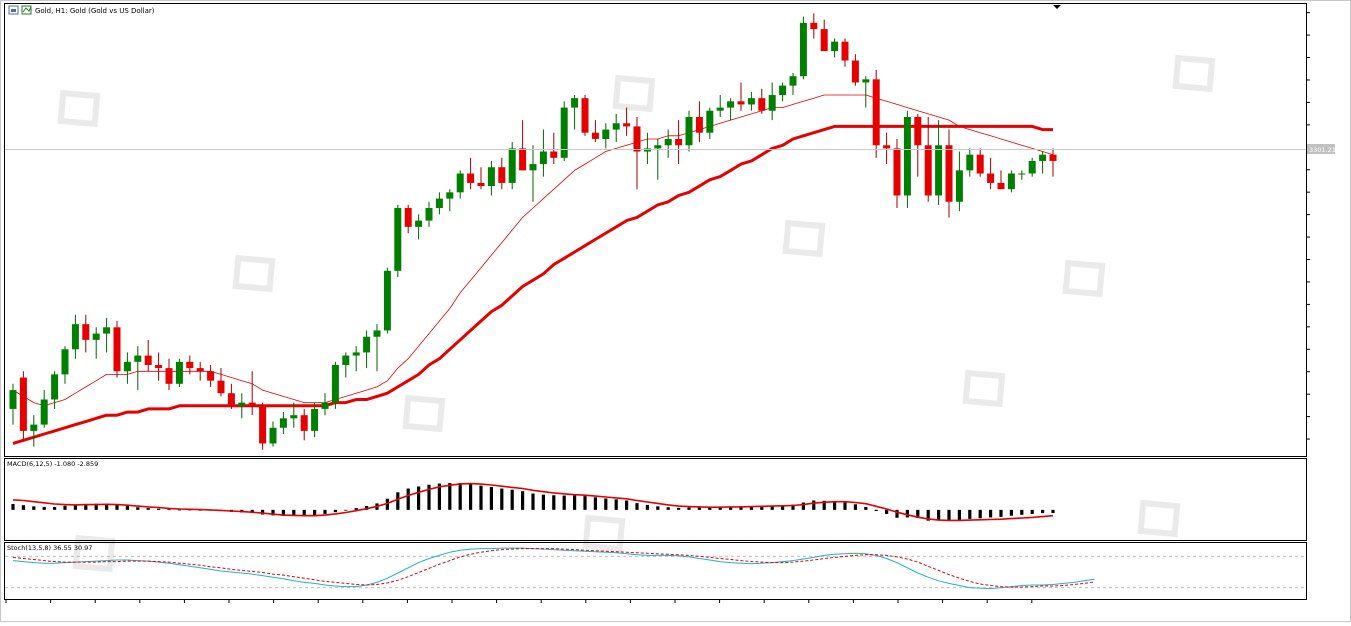 The image size is (1351, 626). Describe the element at coordinates (519, 601) in the screenshot. I see `time-axis` at that location.